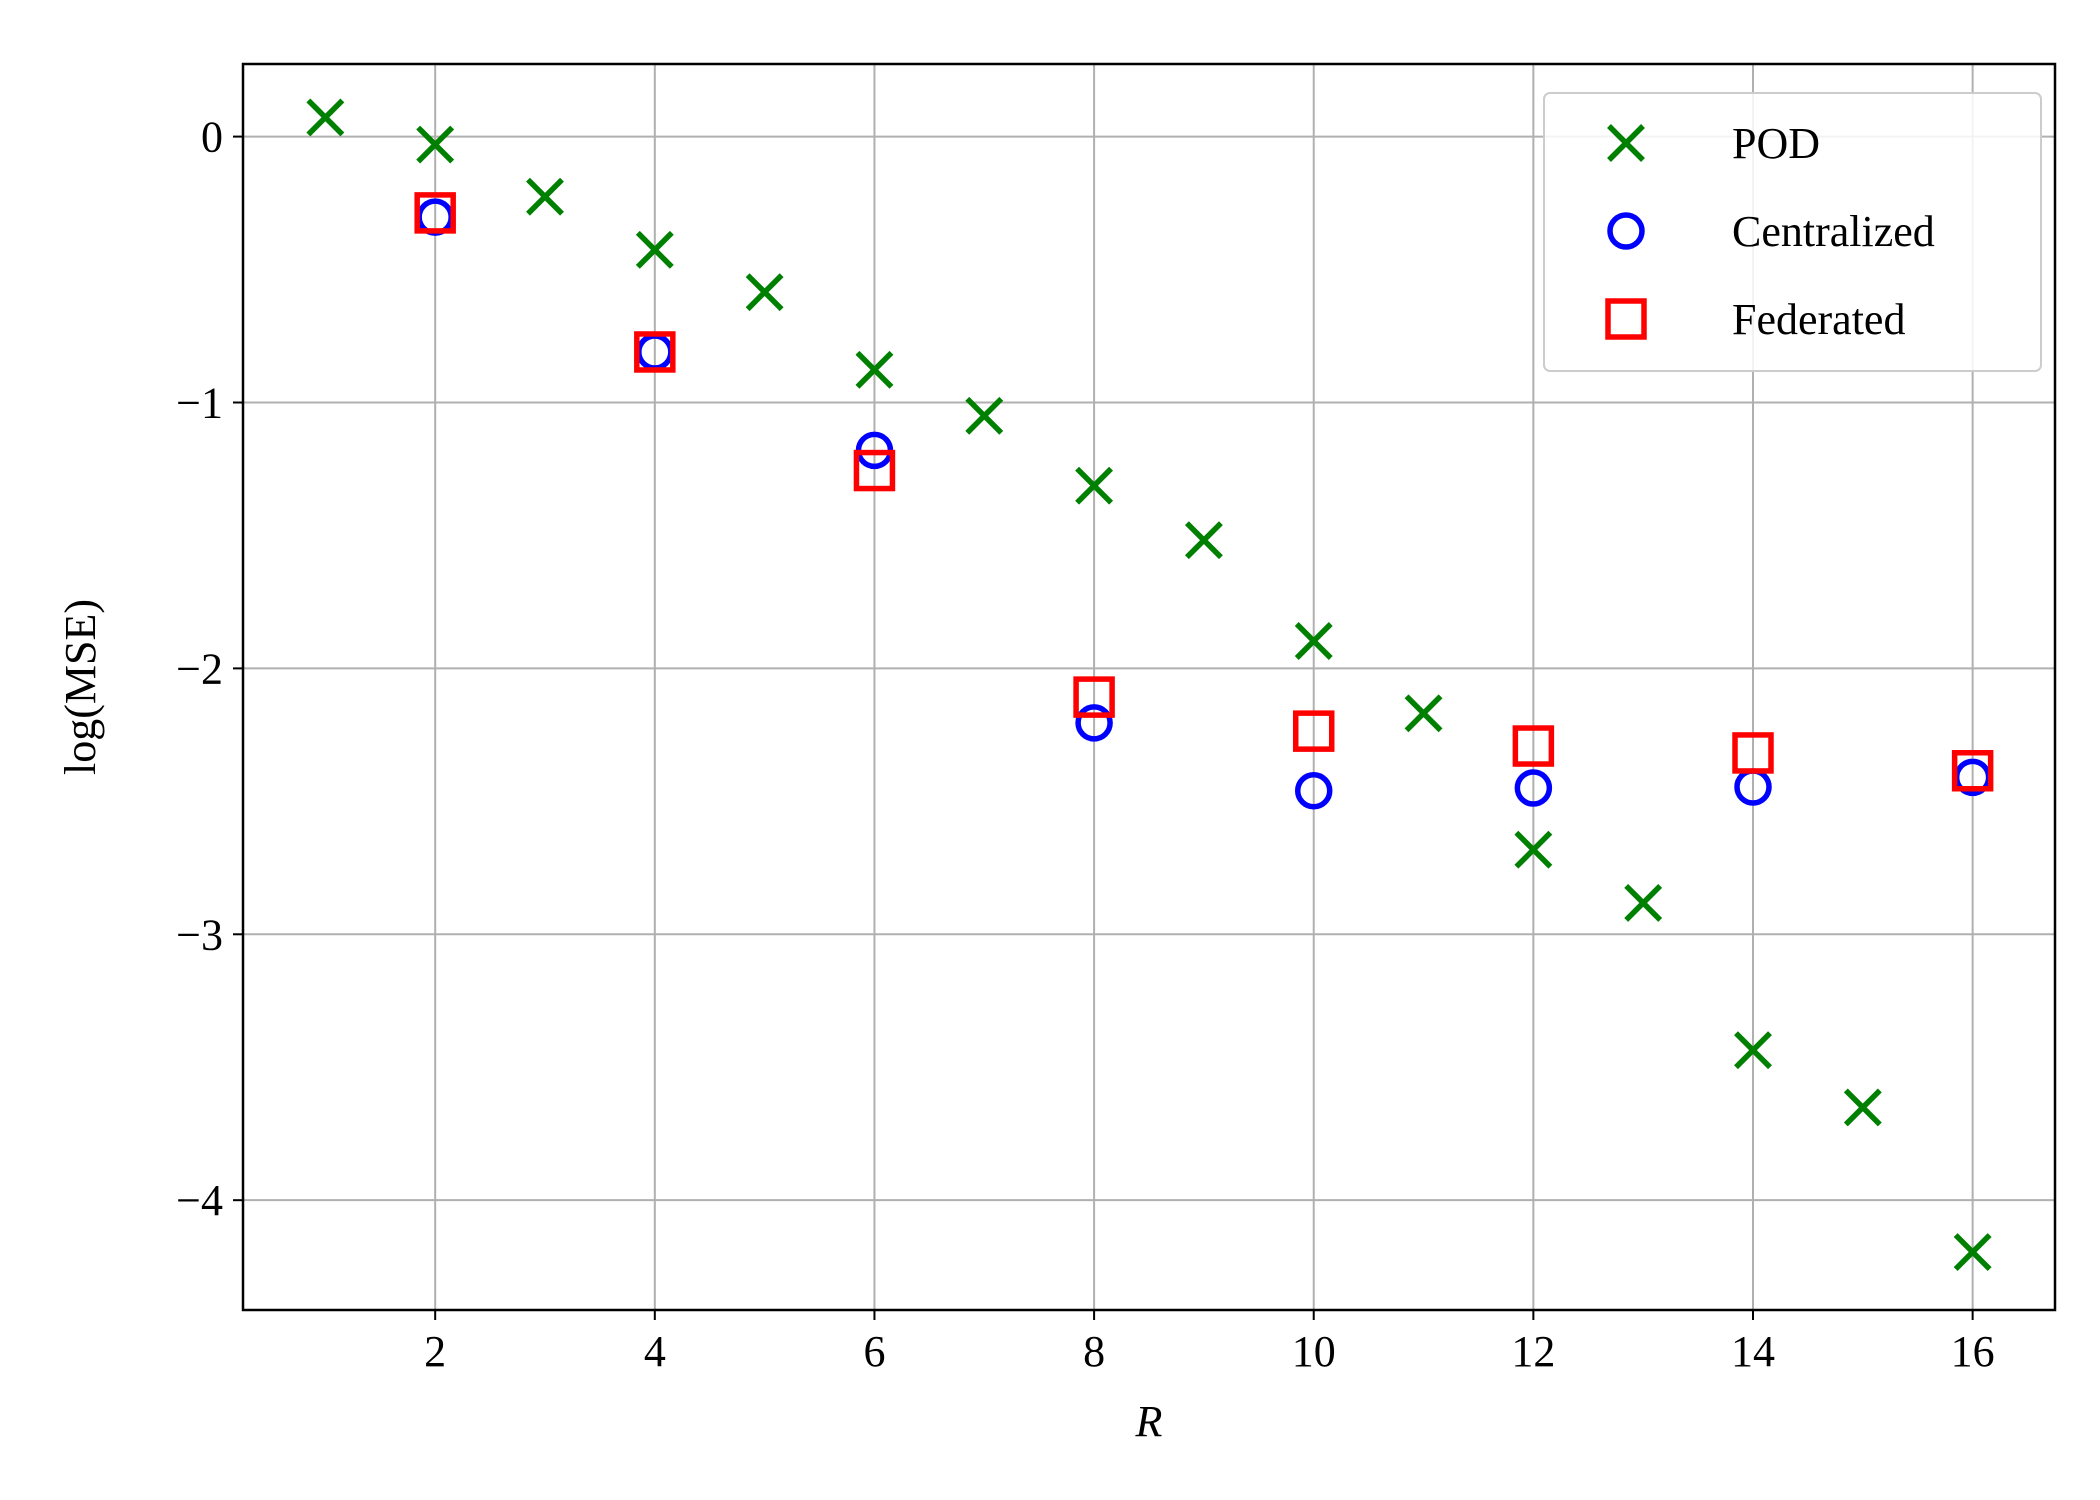  Describe the element at coordinates (435, 1351) in the screenshot. I see `x-tick-label: 2` at that location.